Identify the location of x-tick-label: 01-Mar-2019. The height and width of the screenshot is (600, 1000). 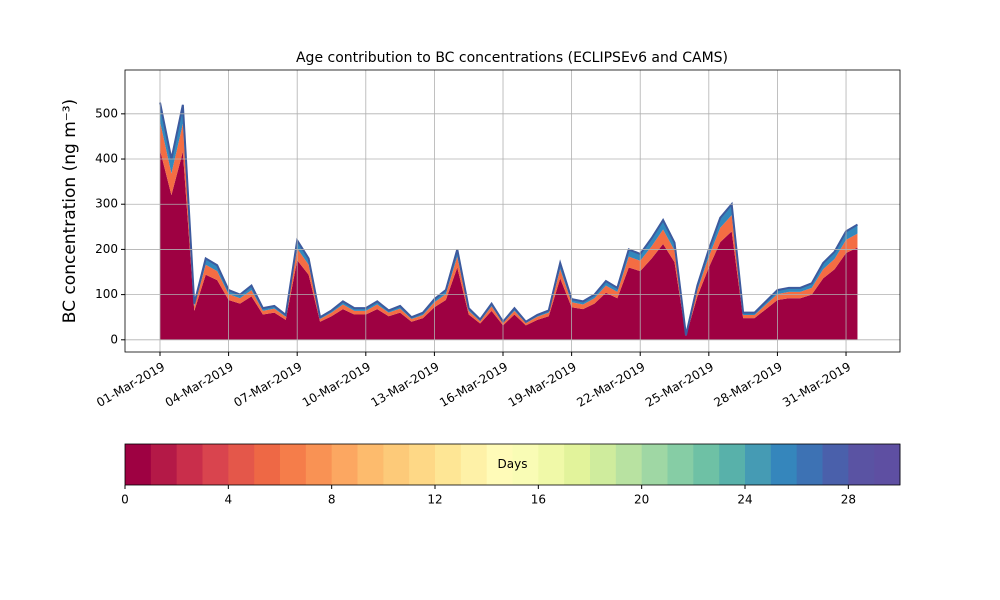
(130, 385).